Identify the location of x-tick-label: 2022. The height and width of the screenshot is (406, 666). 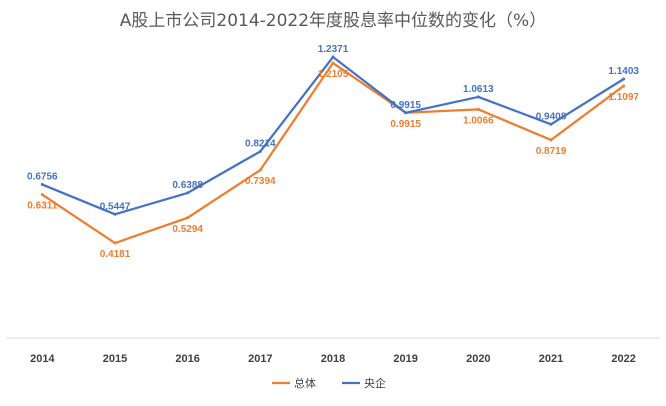
(623, 359).